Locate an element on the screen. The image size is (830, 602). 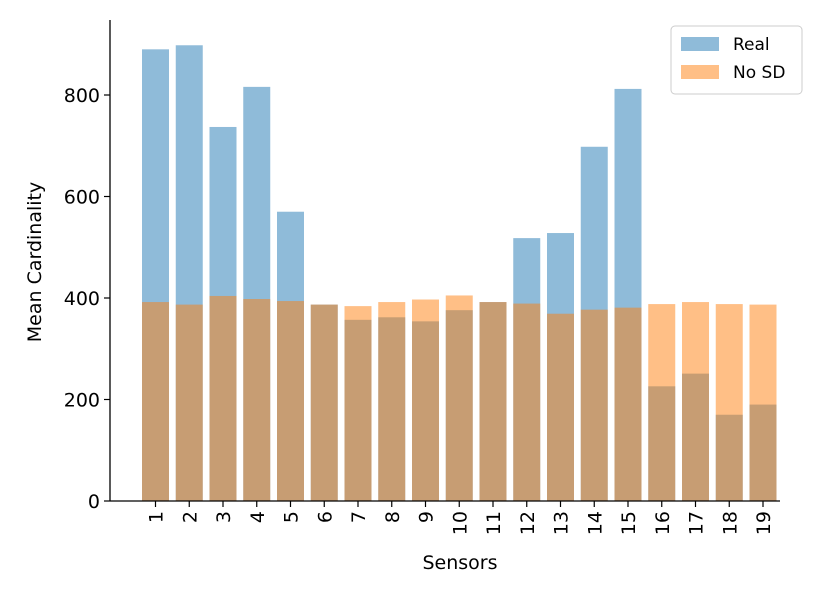
x-tick-label-5: 5 is located at coordinates (292, 517).